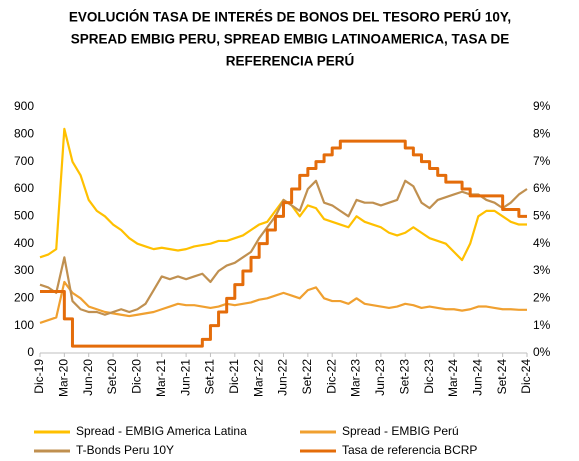  I want to click on y2-tick-label: 9%, so click(542, 106).